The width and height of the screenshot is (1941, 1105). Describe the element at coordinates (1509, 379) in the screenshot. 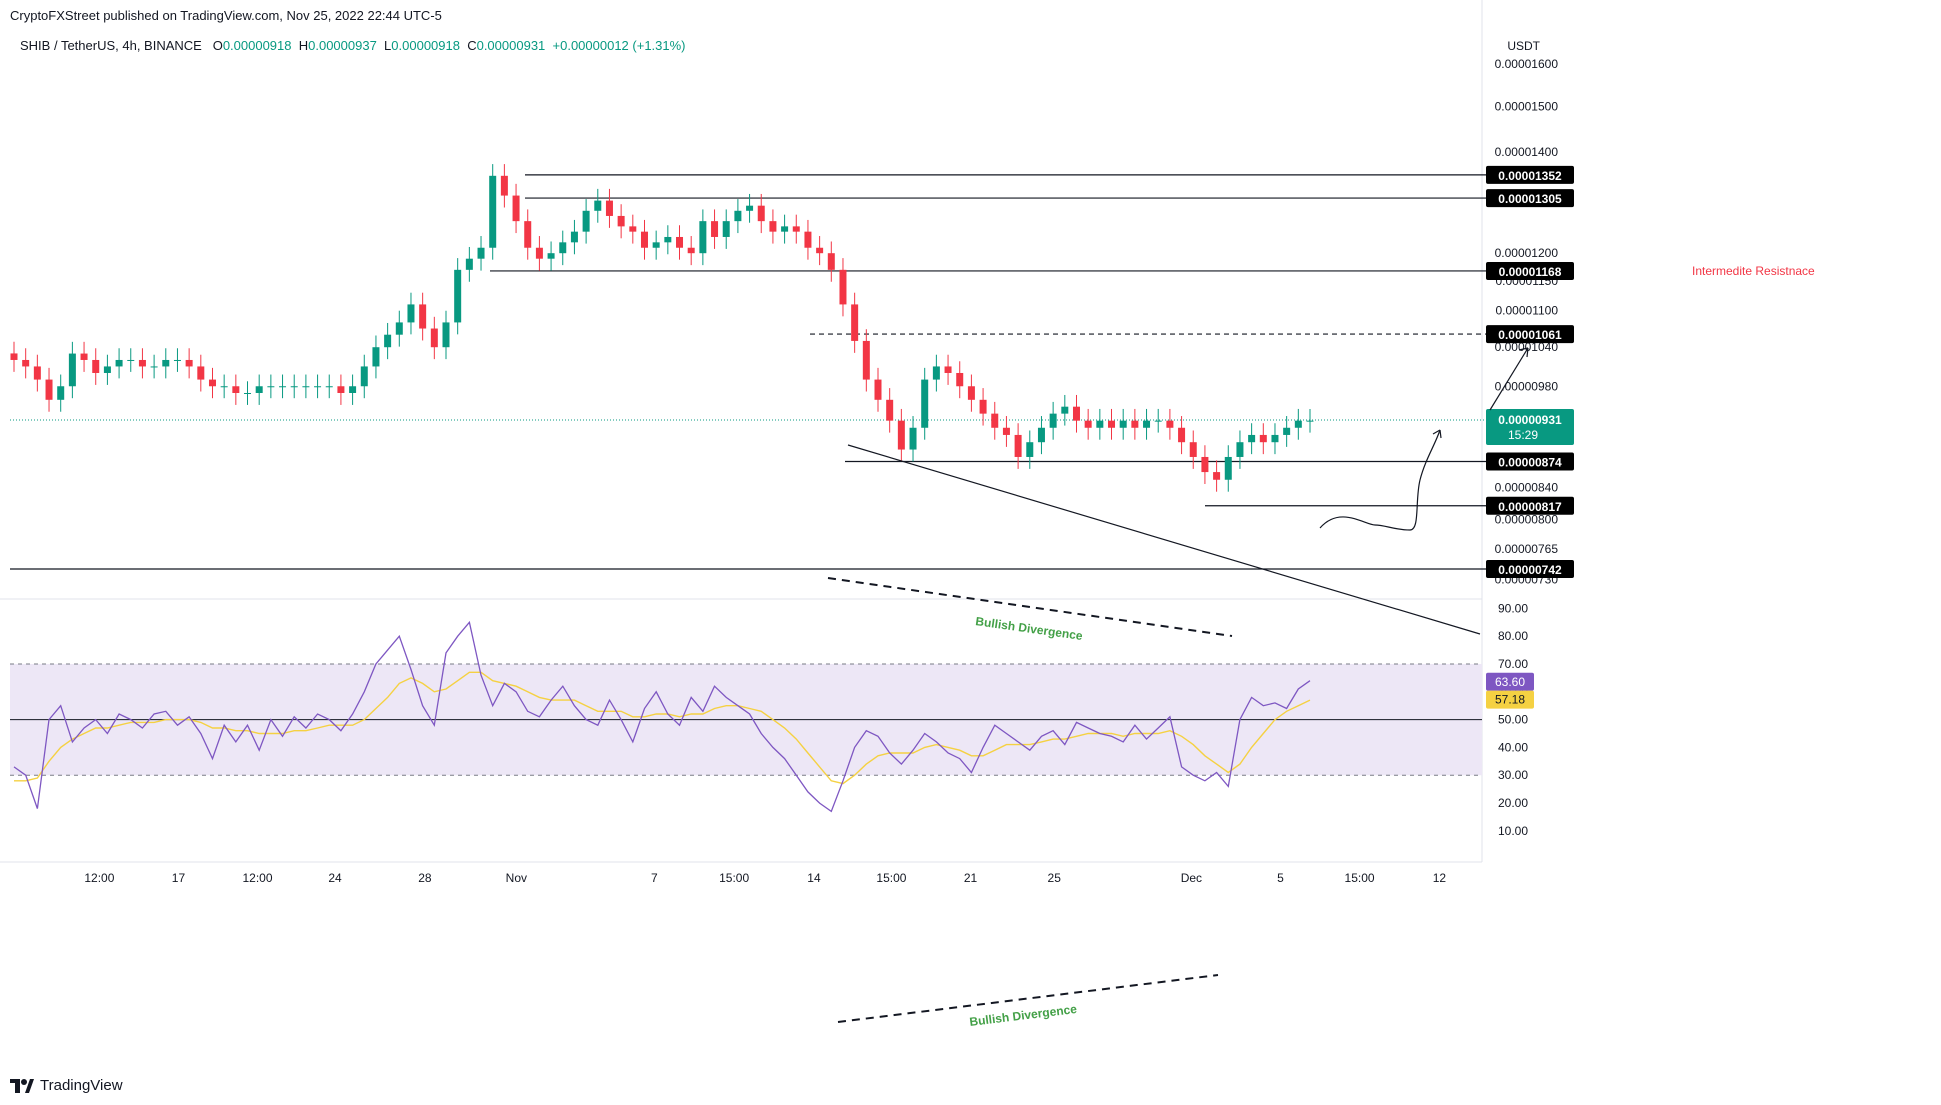

I see `projection-arrow` at that location.